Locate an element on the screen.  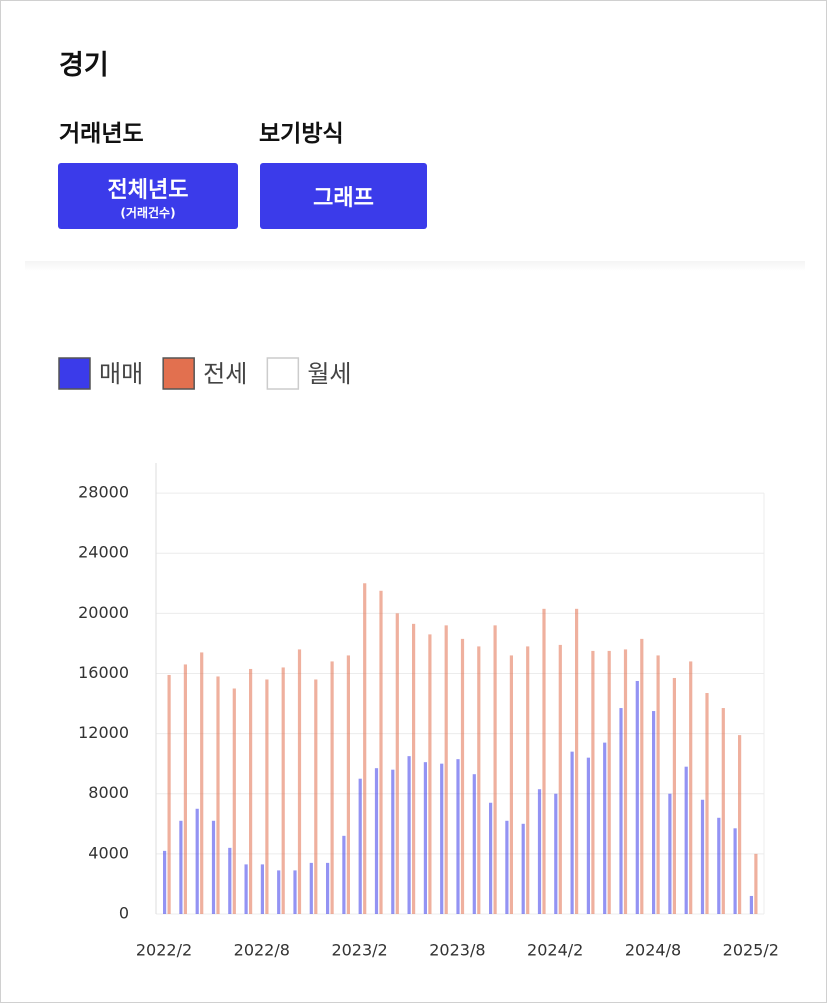
x-tick-label: 2023/2 is located at coordinates (359, 950).